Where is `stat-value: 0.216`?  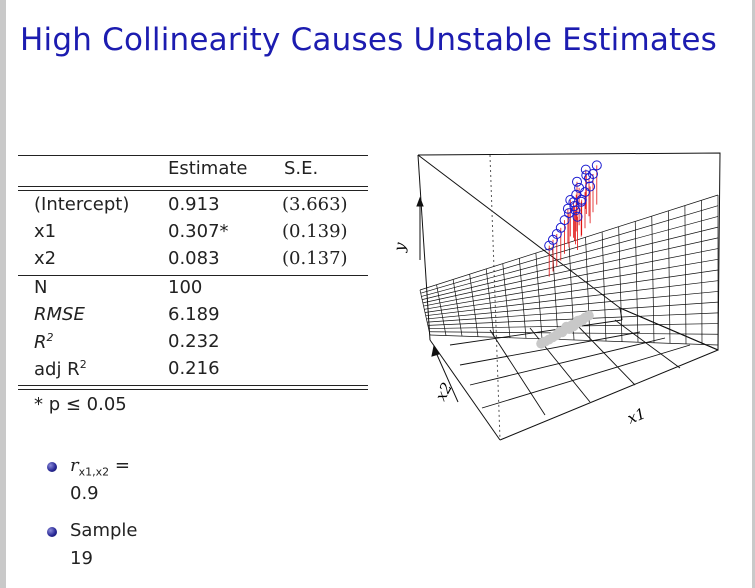 stat-value: 0.216 is located at coordinates (194, 368).